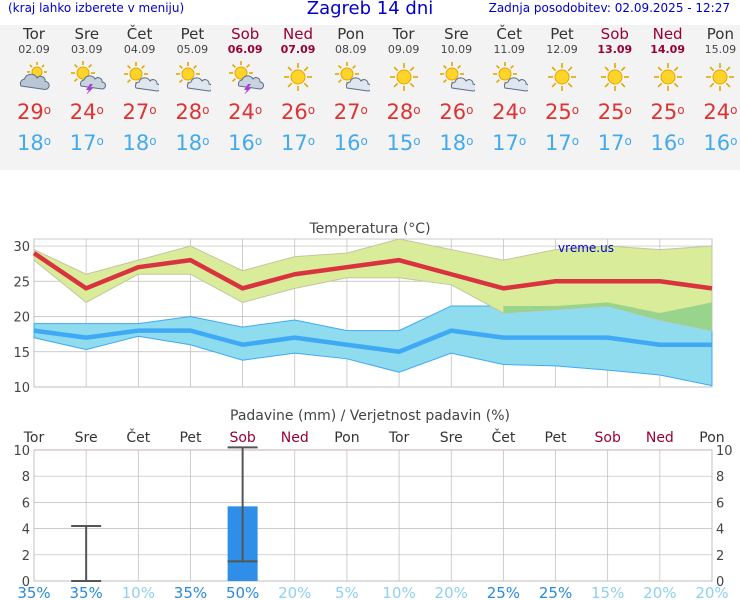  Describe the element at coordinates (456, 113) in the screenshot. I see `max-temperature: 26o` at that location.